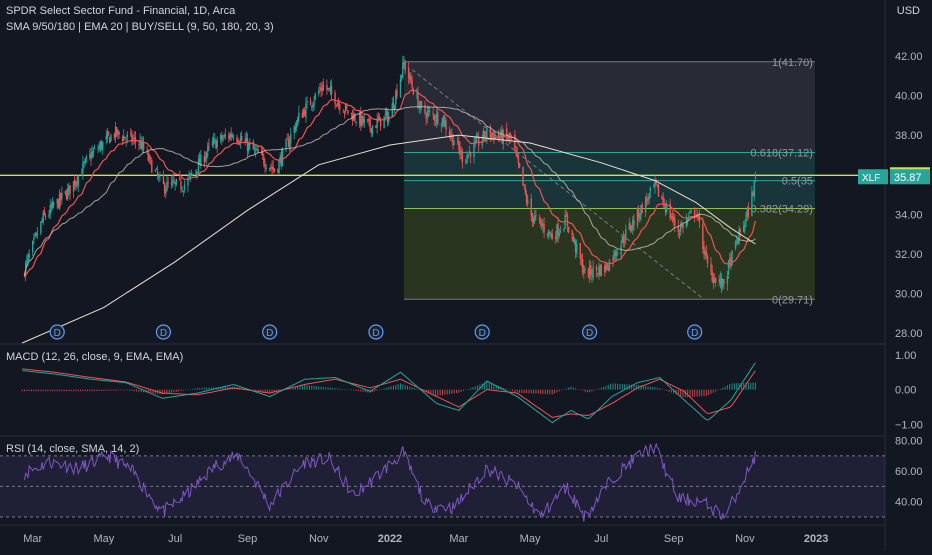 The width and height of the screenshot is (932, 555). I want to click on macd-pane-title: MACD (12, 26, close, 9, EMA, EMA), so click(95, 357).